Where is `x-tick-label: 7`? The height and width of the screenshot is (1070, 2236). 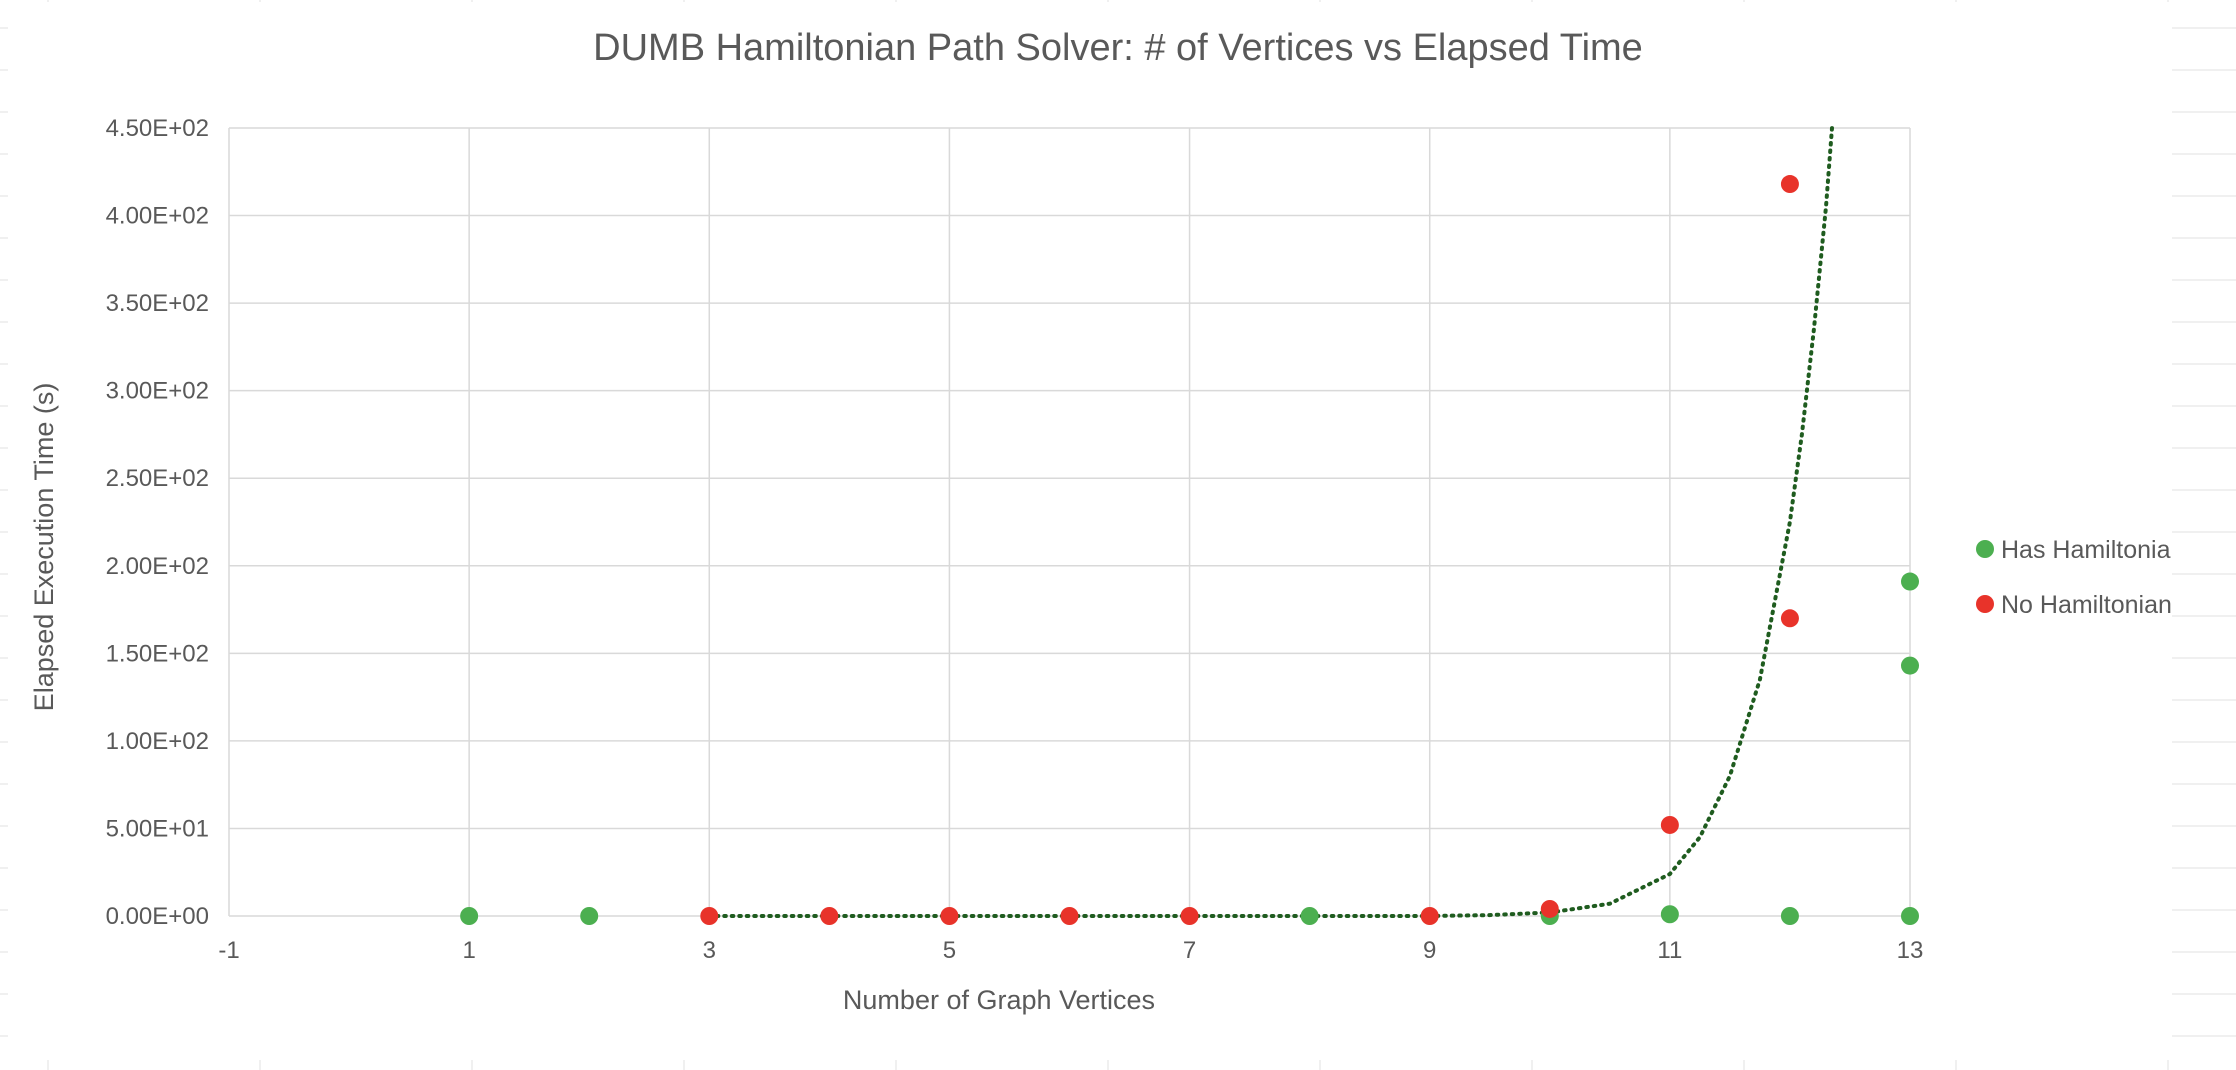 x-tick-label: 7 is located at coordinates (1189, 950).